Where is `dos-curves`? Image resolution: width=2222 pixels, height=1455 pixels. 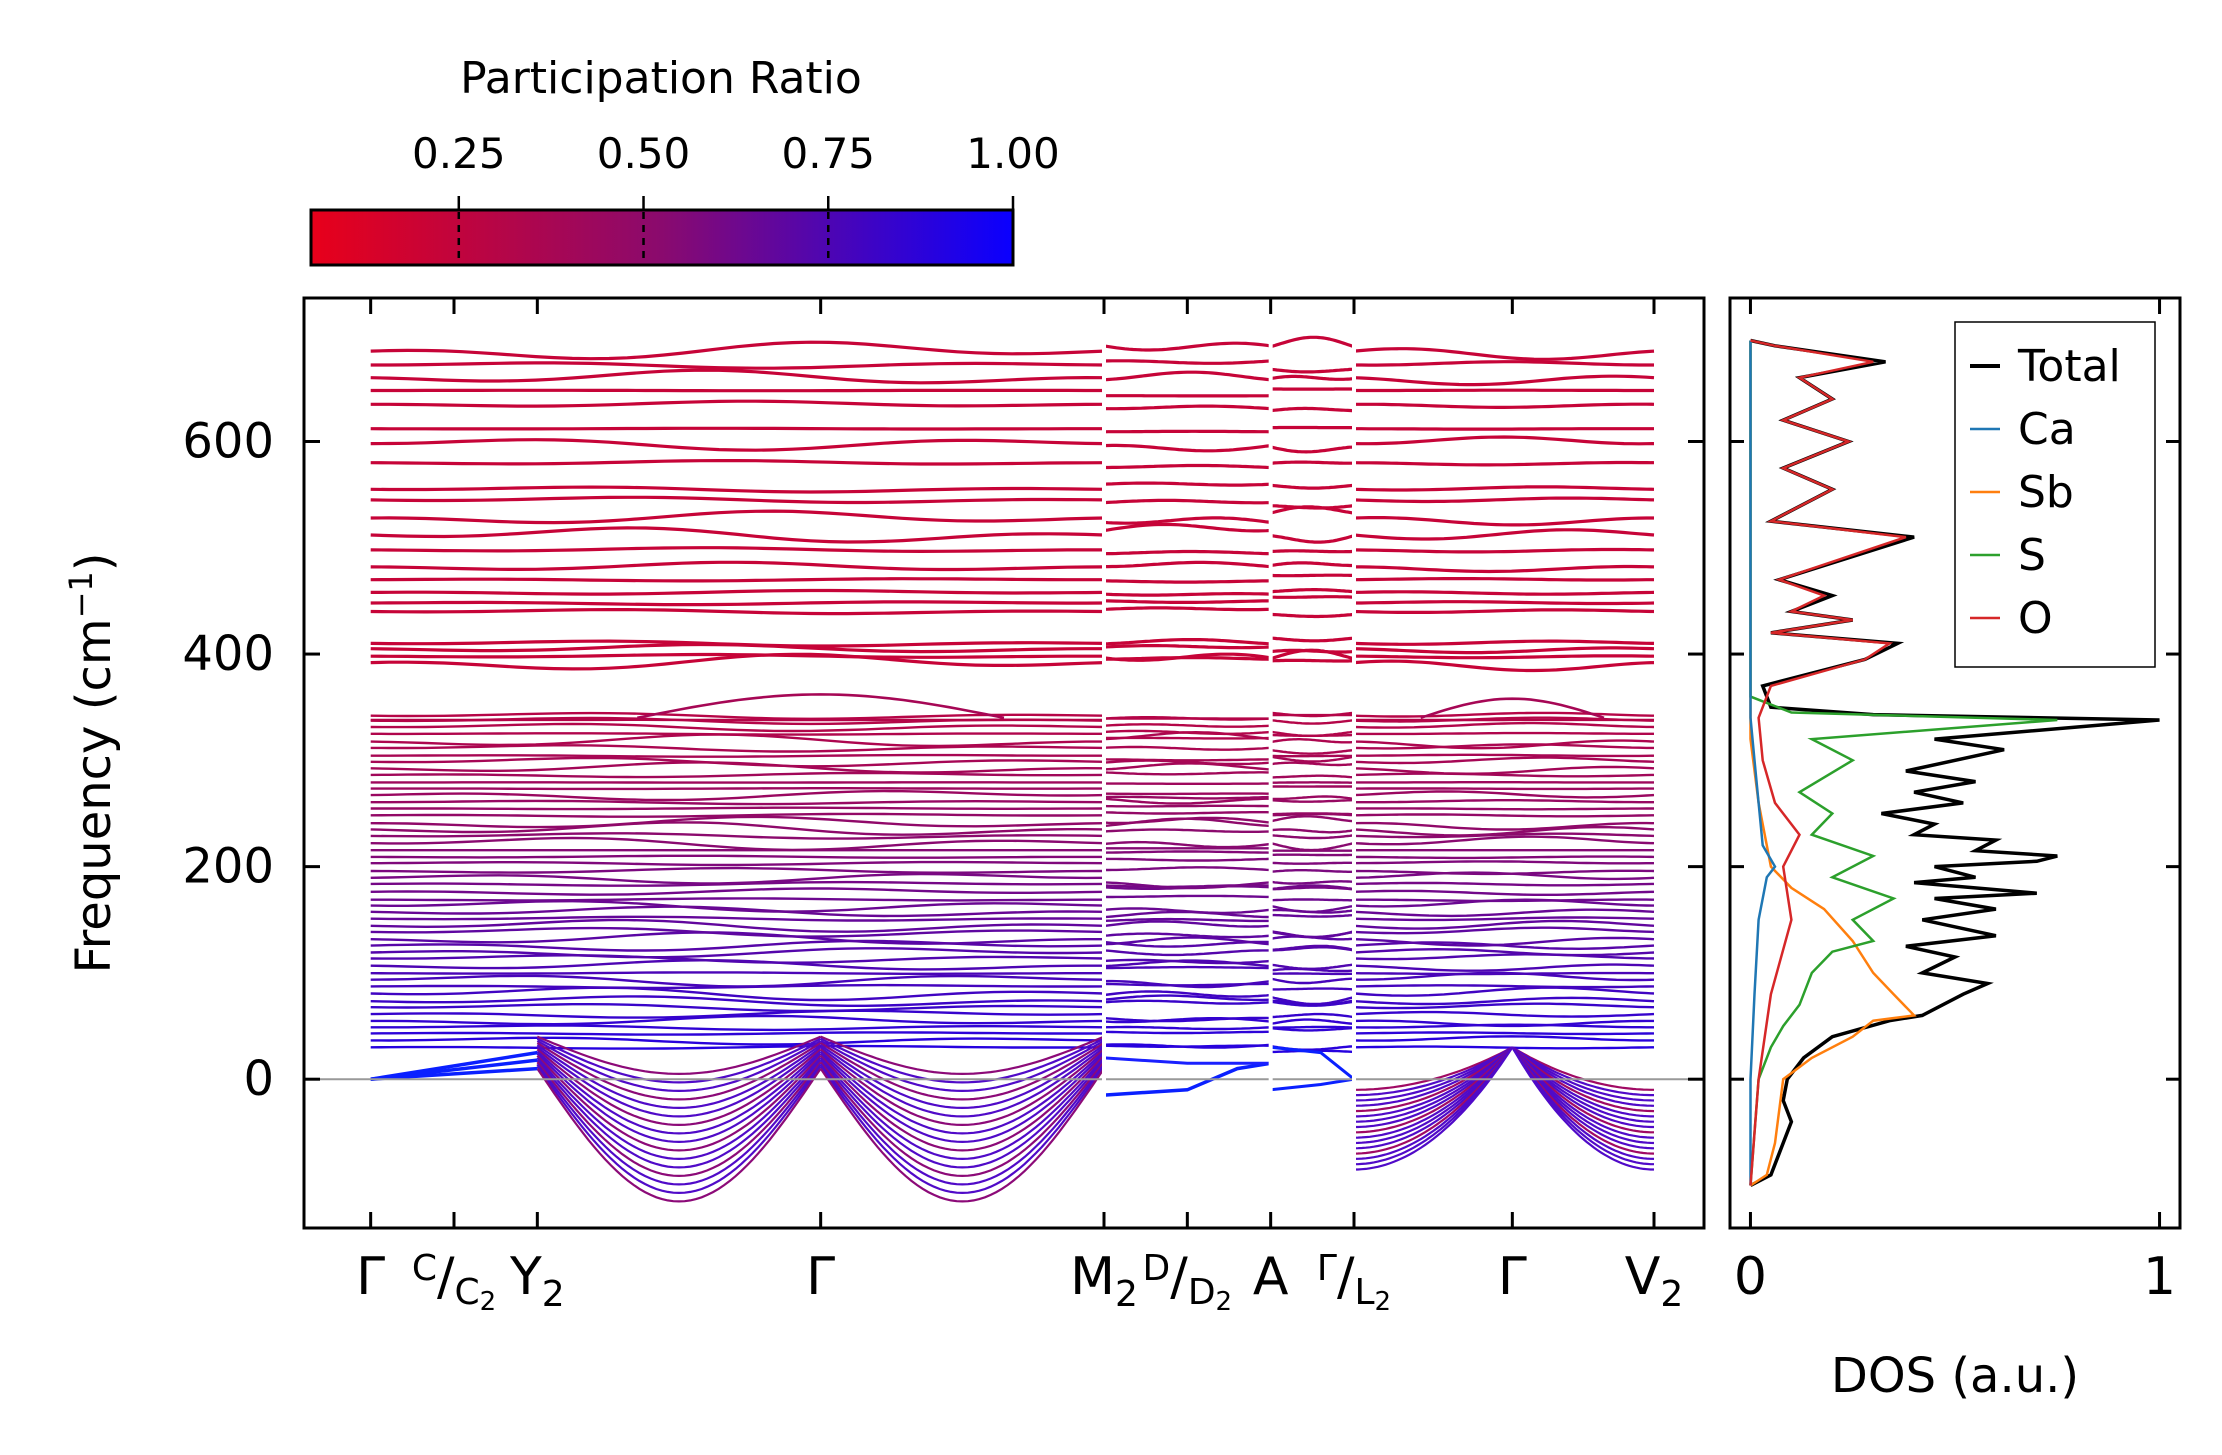
dos-curves is located at coordinates (1954, 763).